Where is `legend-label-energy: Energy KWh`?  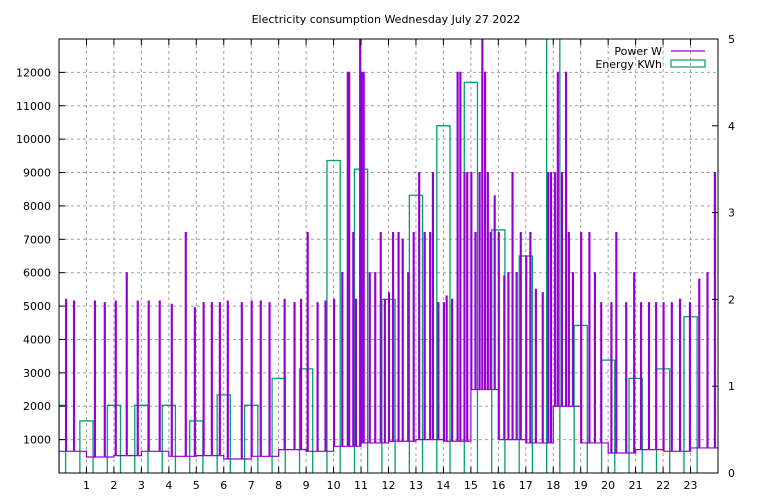
legend-label-energy: Energy KWh is located at coordinates (628, 64).